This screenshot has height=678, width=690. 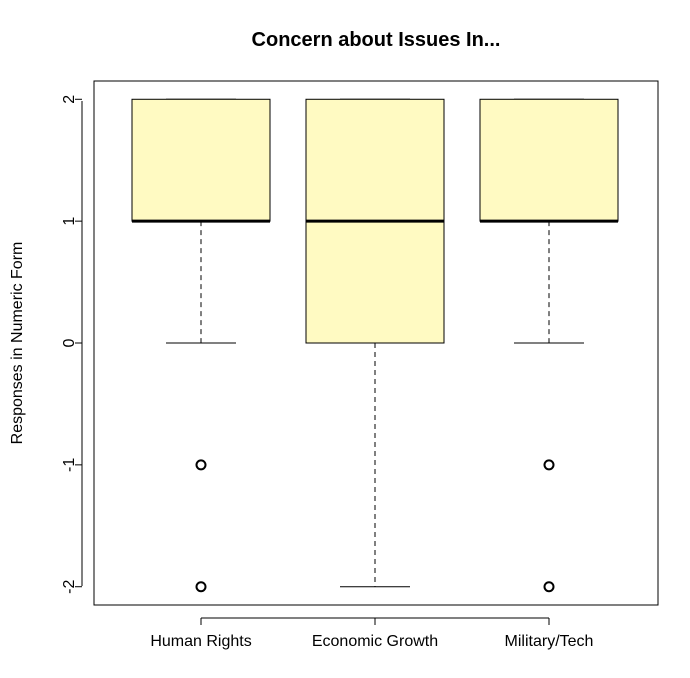 What do you see at coordinates (200, 641) in the screenshot?
I see `x-tick-label: Human Rights` at bounding box center [200, 641].